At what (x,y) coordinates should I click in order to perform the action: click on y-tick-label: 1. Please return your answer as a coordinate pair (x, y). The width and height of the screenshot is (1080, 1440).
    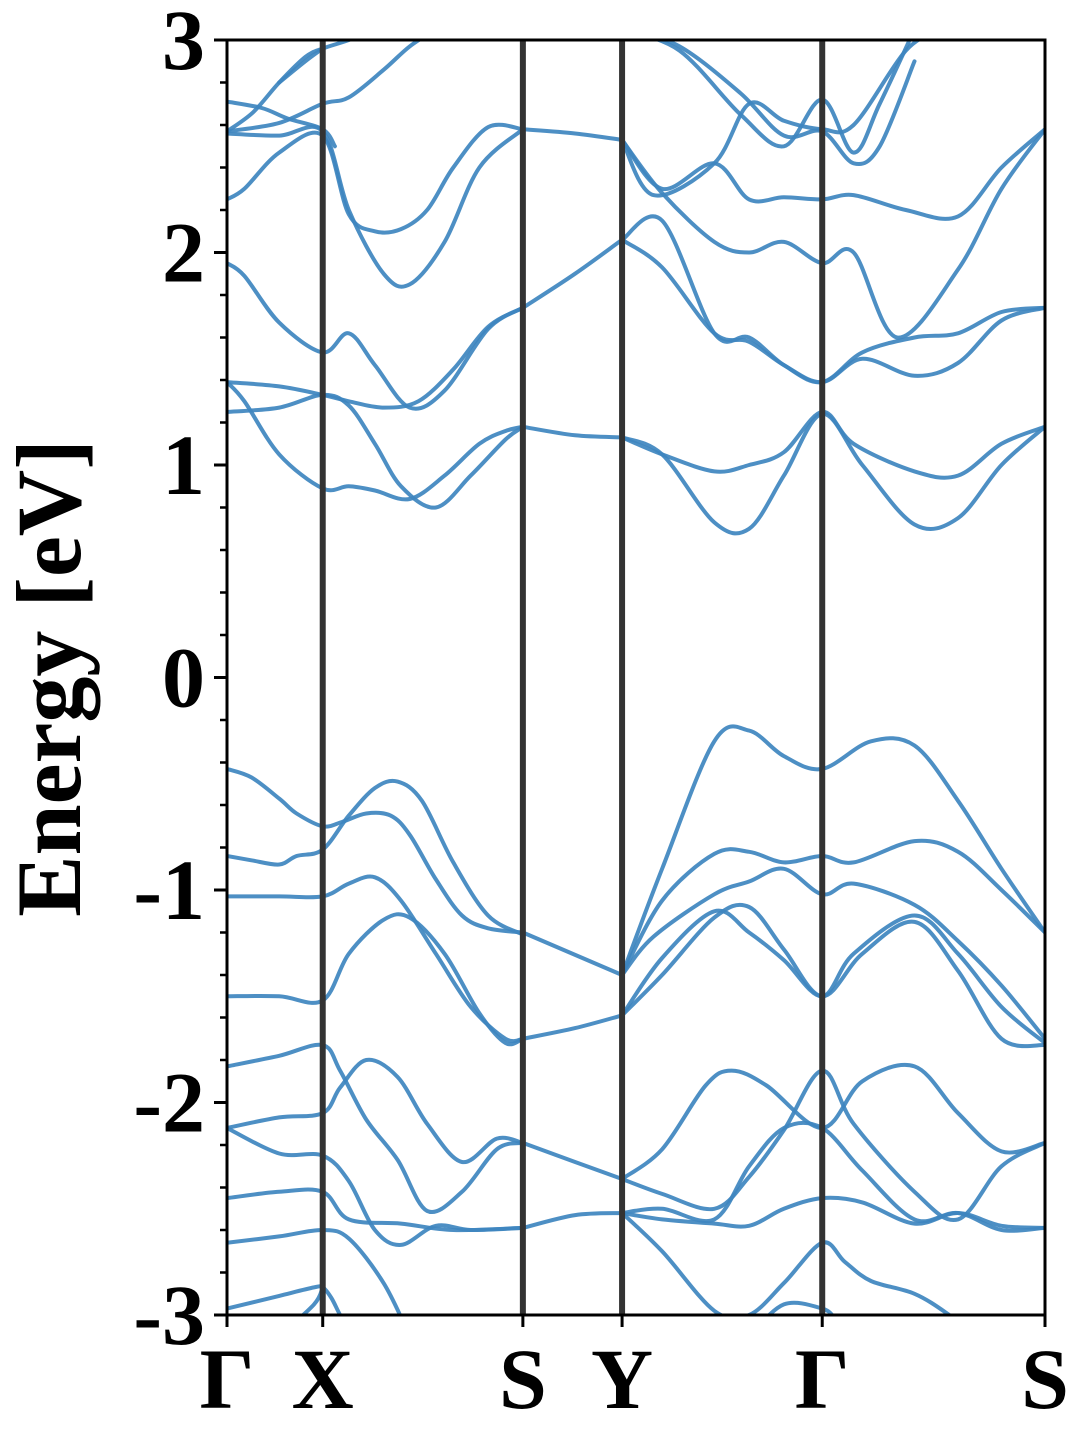
    Looking at the image, I should click on (183, 465).